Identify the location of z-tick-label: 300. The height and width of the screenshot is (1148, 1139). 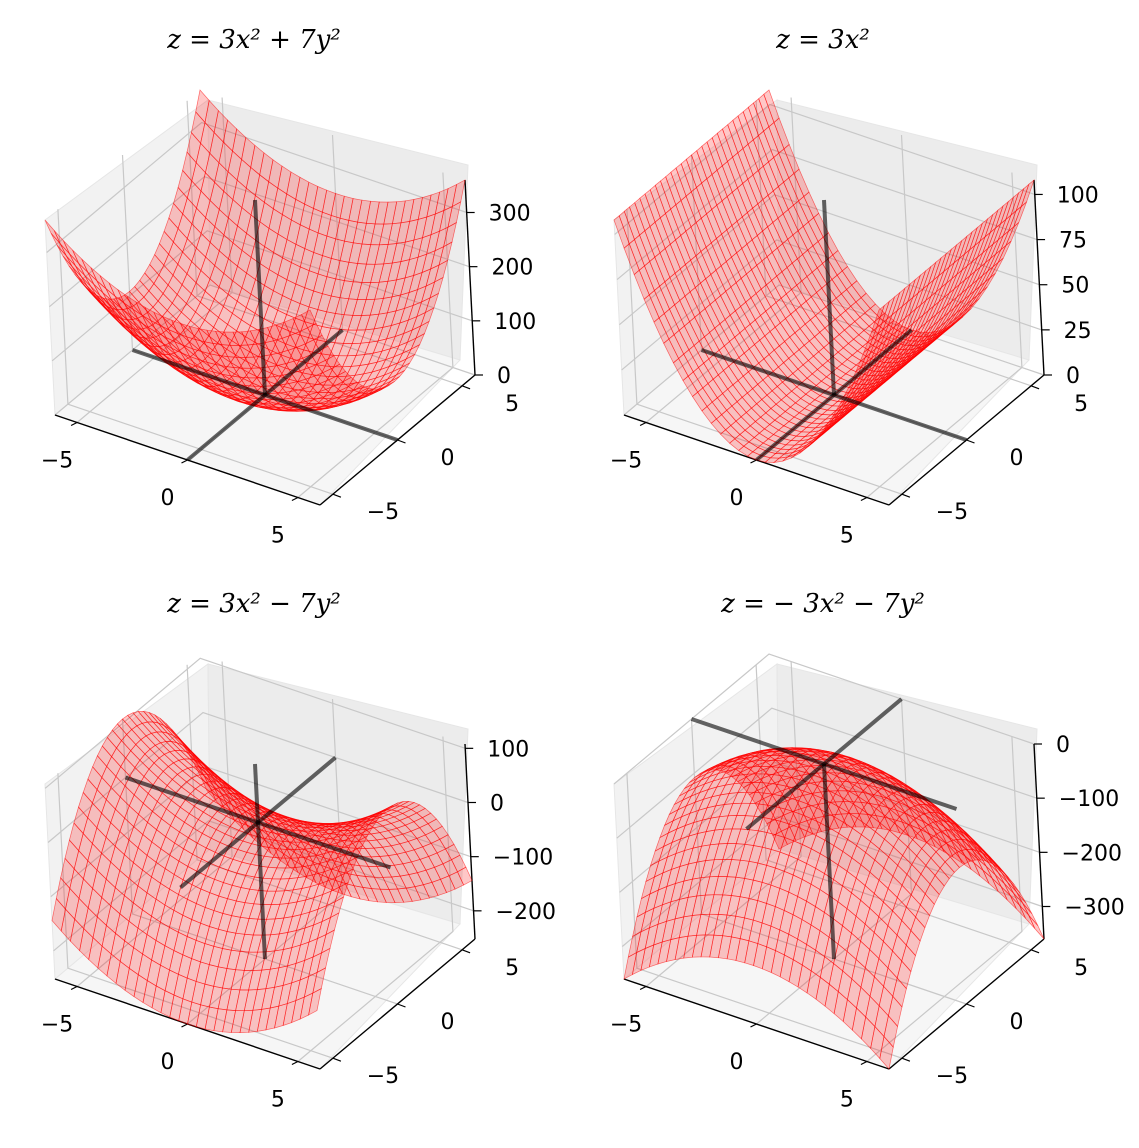
(510, 214).